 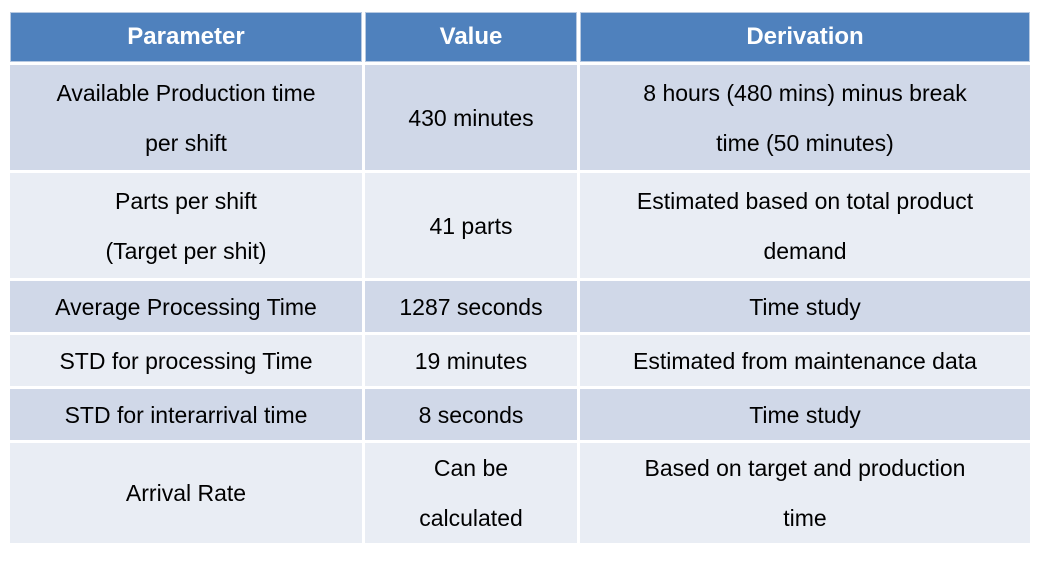 What do you see at coordinates (471, 225) in the screenshot?
I see `cell-value: 41 parts` at bounding box center [471, 225].